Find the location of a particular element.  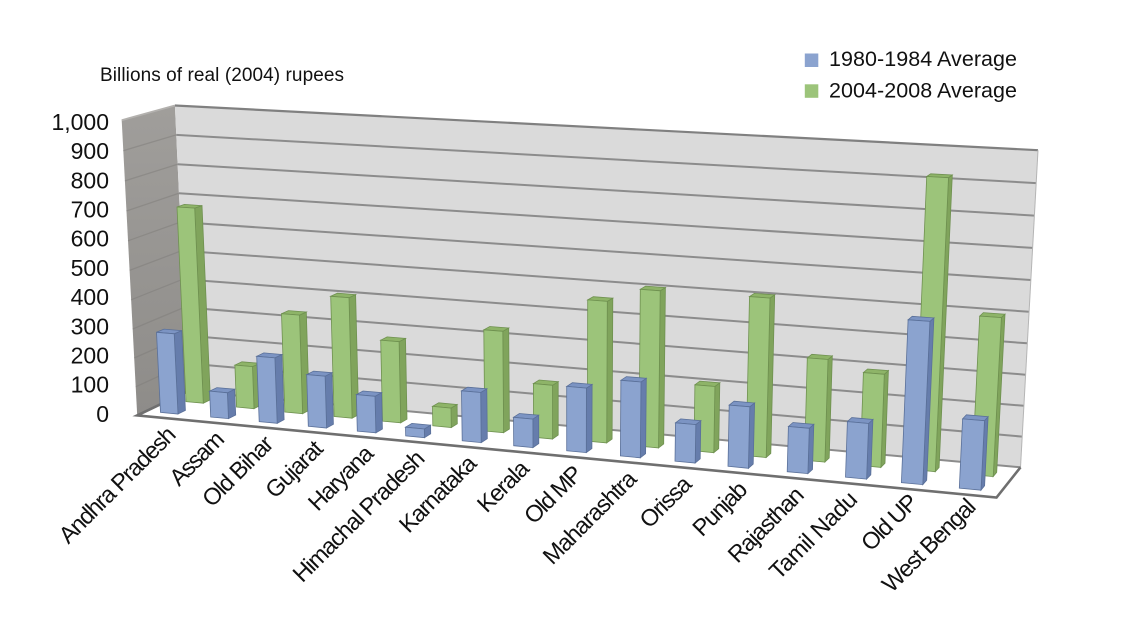

svg-text: 1,000 is located at coordinates (80, 122).